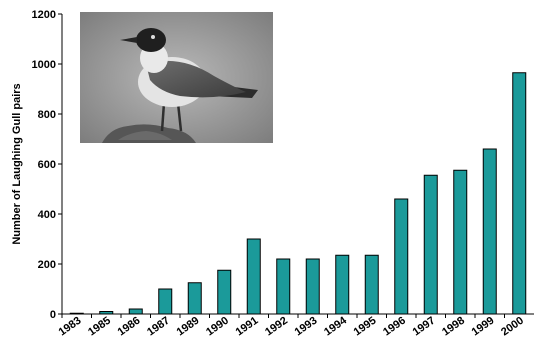 This screenshot has height=345, width=538. Describe the element at coordinates (165, 301) in the screenshot. I see `bar-1987` at that location.